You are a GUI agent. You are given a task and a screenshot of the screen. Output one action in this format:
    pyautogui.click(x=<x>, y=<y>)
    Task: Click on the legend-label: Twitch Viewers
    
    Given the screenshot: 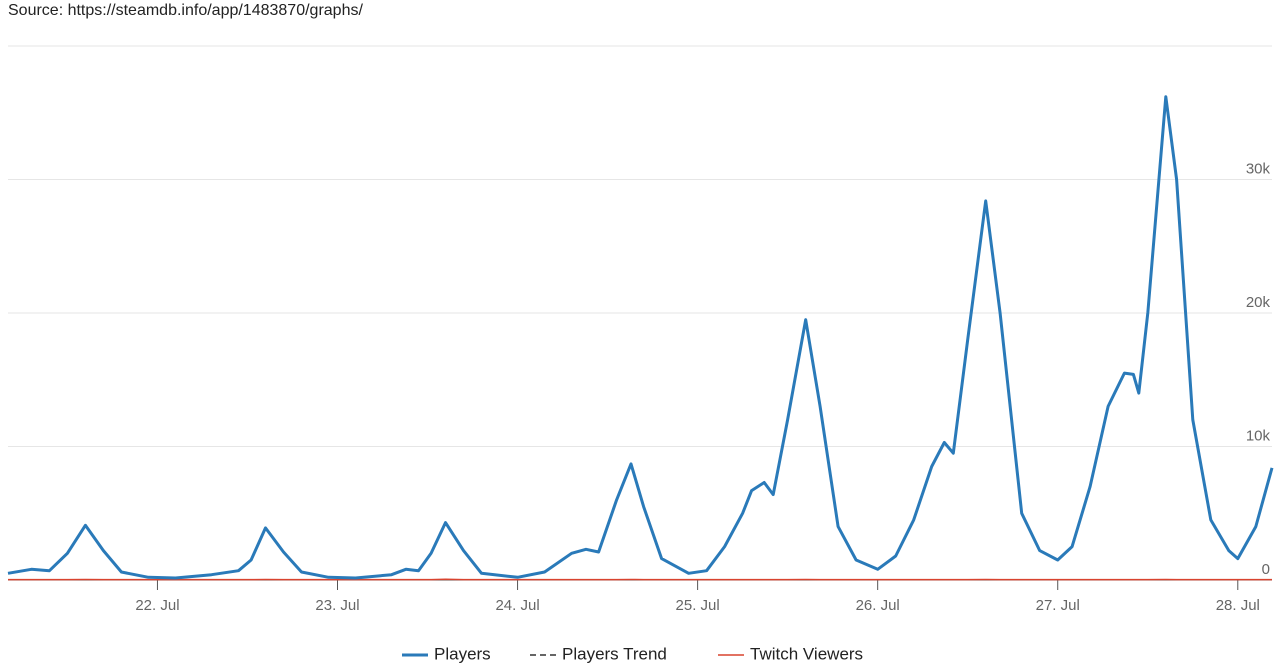 What is the action you would take?
    pyautogui.click(x=806, y=653)
    